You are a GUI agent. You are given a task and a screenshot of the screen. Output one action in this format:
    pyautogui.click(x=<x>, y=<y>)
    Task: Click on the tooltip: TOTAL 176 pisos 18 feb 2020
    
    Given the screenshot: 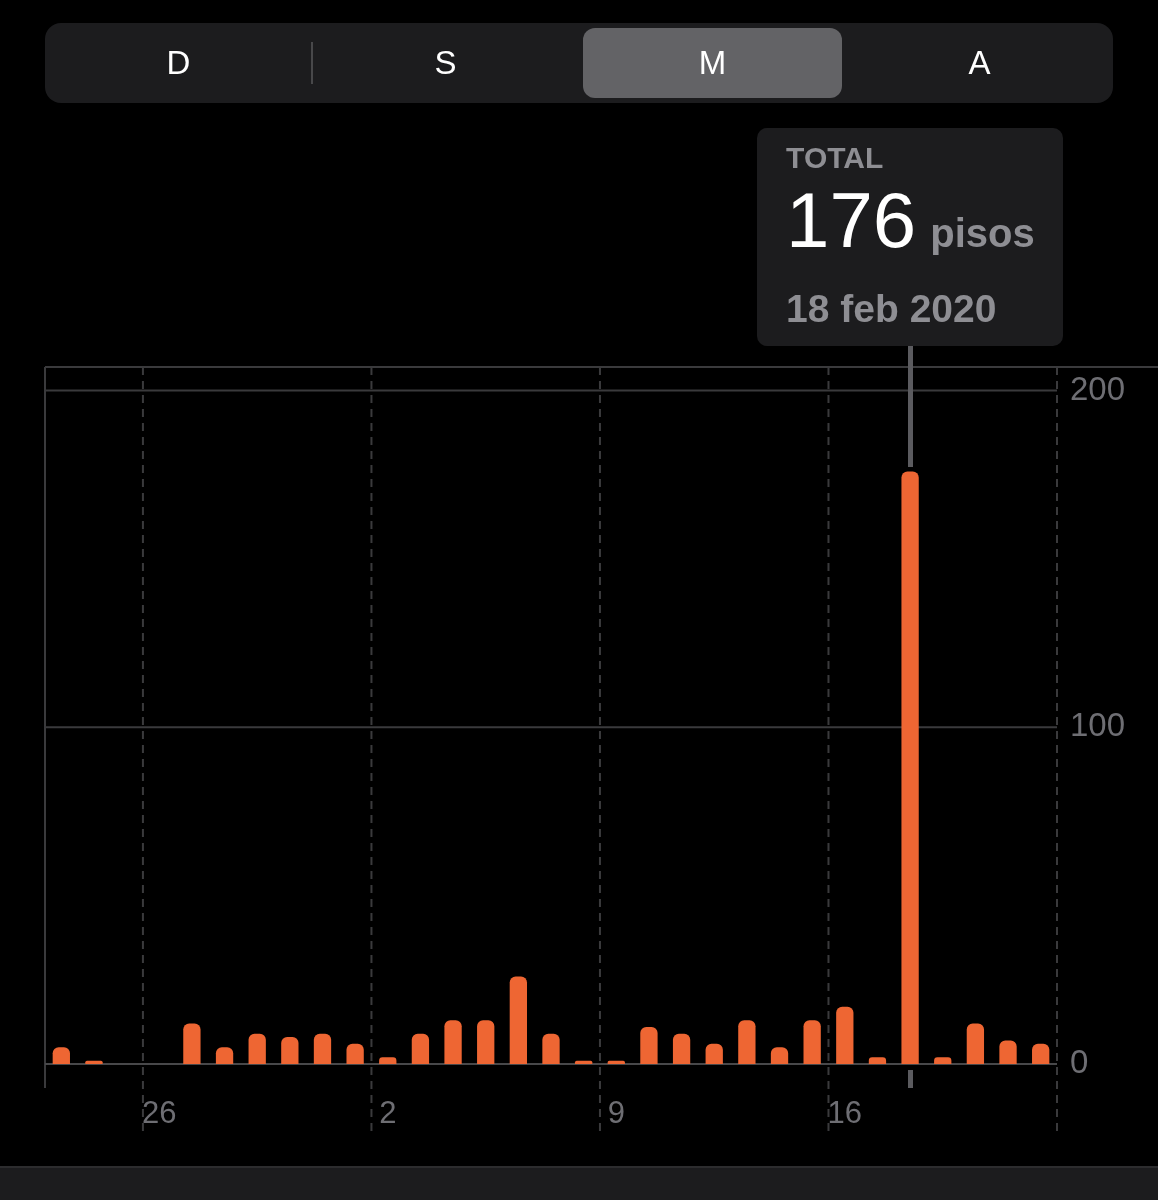 What is the action you would take?
    pyautogui.click(x=910, y=237)
    